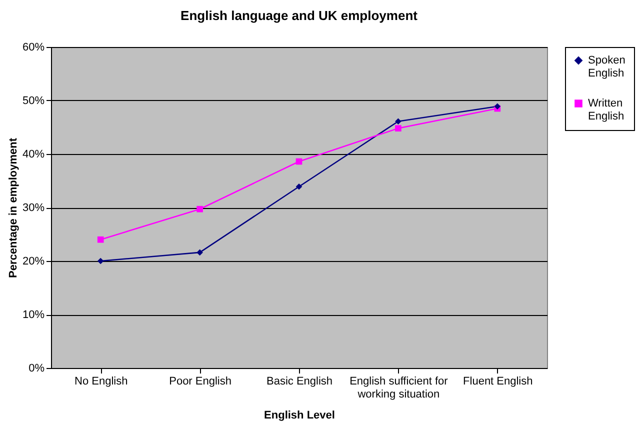  Describe the element at coordinates (200, 382) in the screenshot. I see `x-tick-label: Poor English` at that location.